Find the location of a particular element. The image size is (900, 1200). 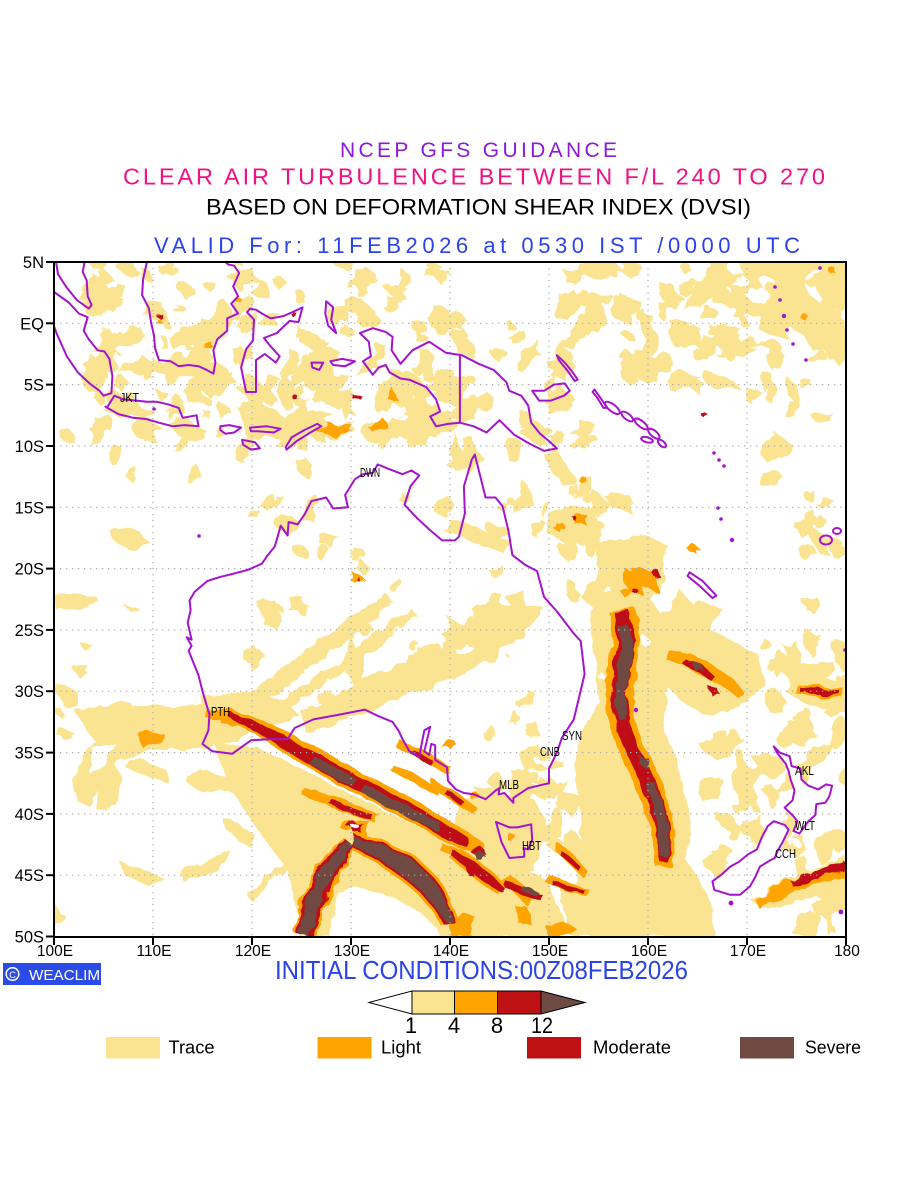

svg-text: 140E is located at coordinates (451, 951).